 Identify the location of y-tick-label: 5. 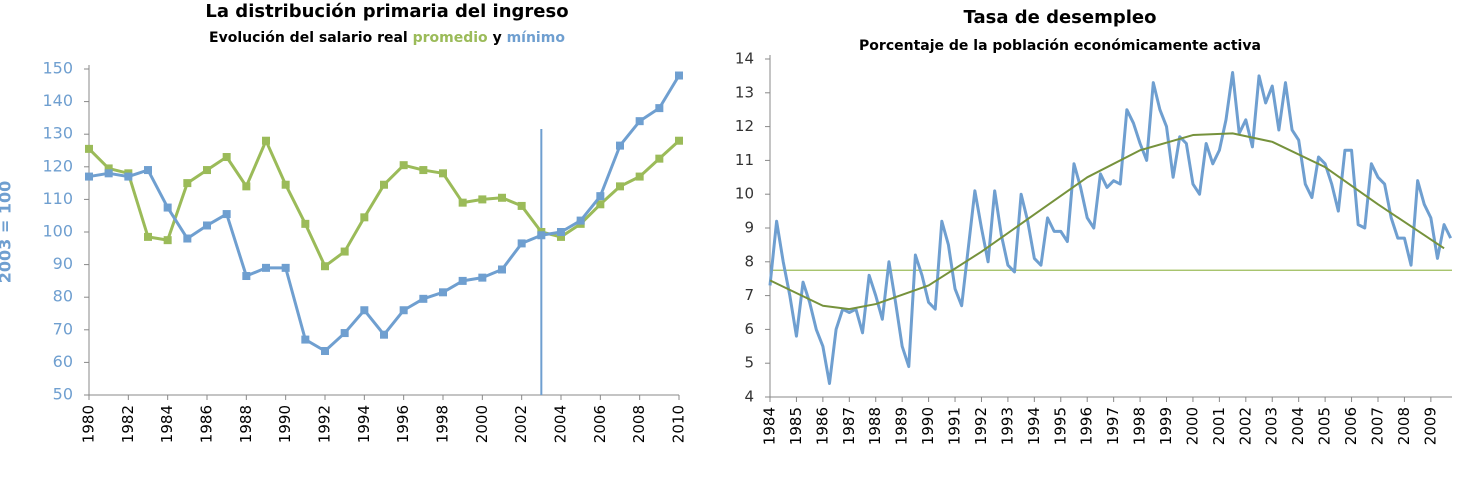
(749, 363).